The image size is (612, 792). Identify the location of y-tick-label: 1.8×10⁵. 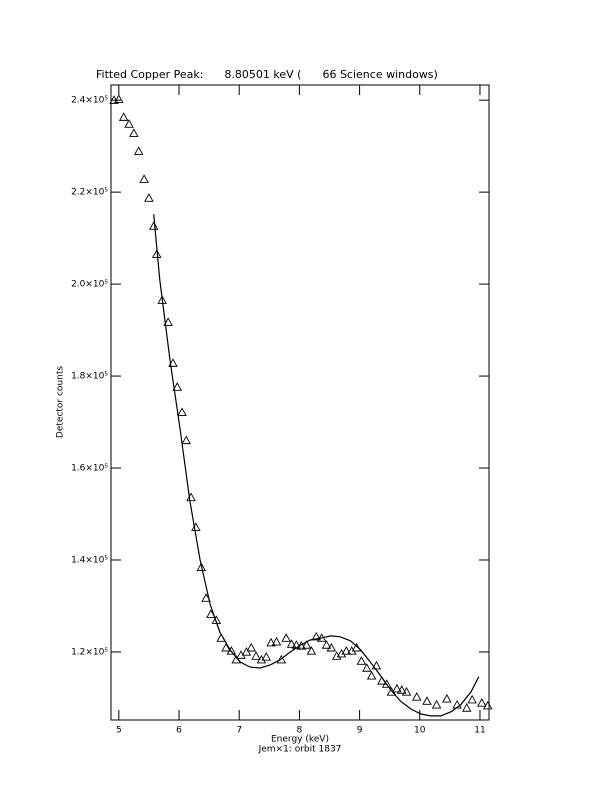
(89, 377).